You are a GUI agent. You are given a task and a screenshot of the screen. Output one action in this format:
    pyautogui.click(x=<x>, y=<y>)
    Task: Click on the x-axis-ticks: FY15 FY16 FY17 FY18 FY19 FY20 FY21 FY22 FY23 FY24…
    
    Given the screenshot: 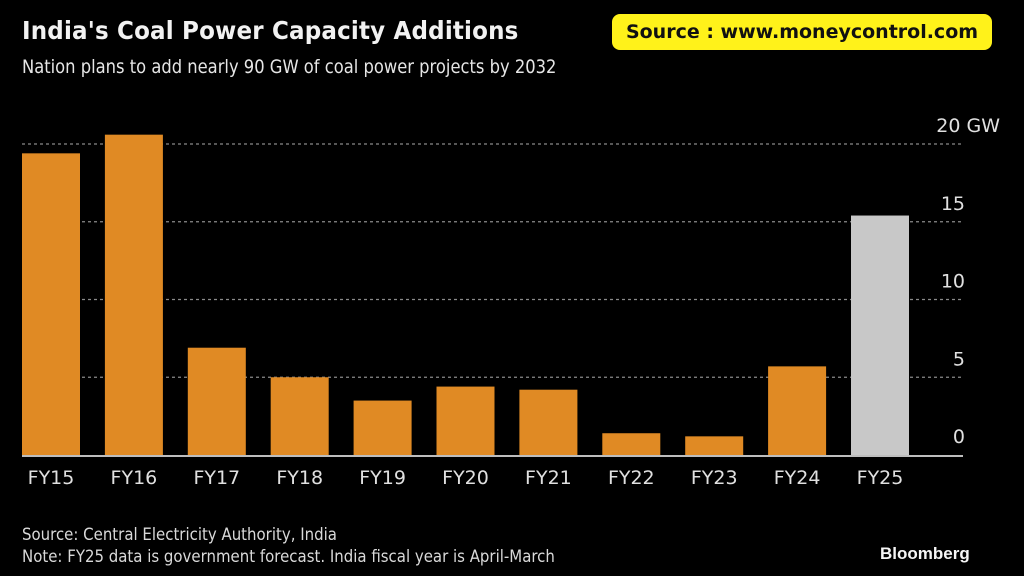 What is the action you would take?
    pyautogui.click(x=466, y=478)
    